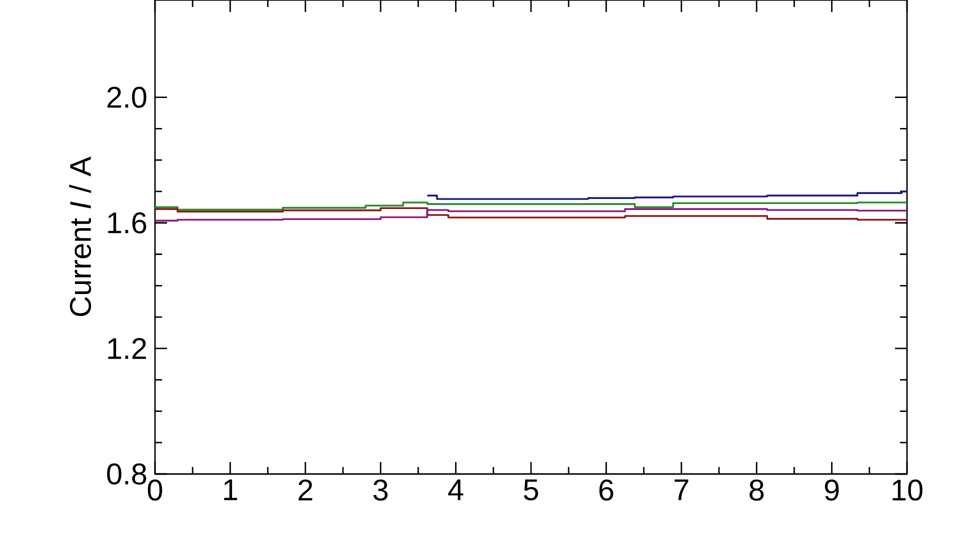  Describe the element at coordinates (126, 474) in the screenshot. I see `y-tick-label: 0.8` at that location.